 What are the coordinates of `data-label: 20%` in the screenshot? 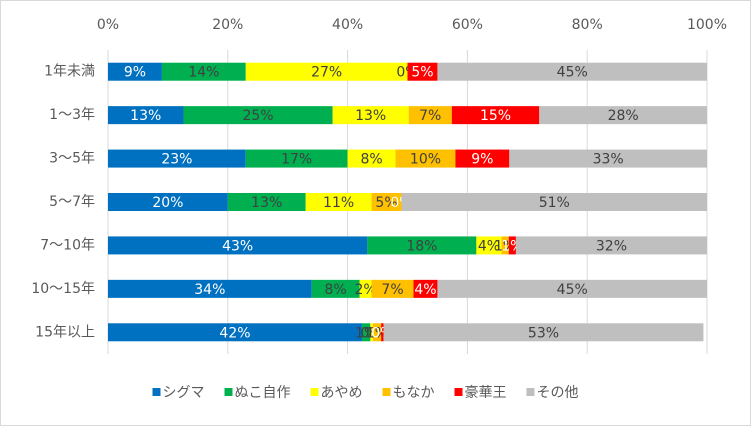 It's located at (167, 203).